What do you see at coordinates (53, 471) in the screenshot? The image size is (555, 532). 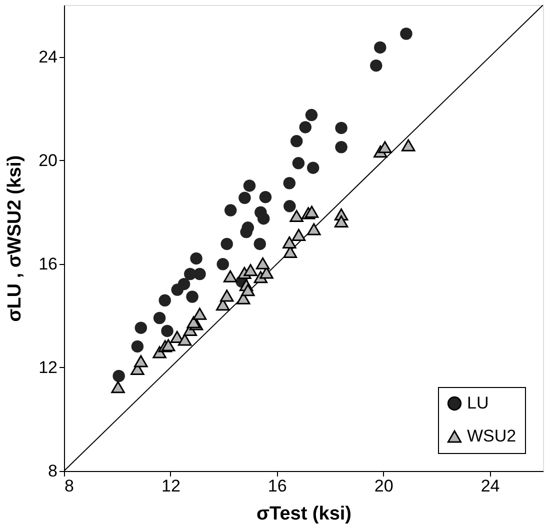 I see `y-tick-label: 8` at bounding box center [53, 471].